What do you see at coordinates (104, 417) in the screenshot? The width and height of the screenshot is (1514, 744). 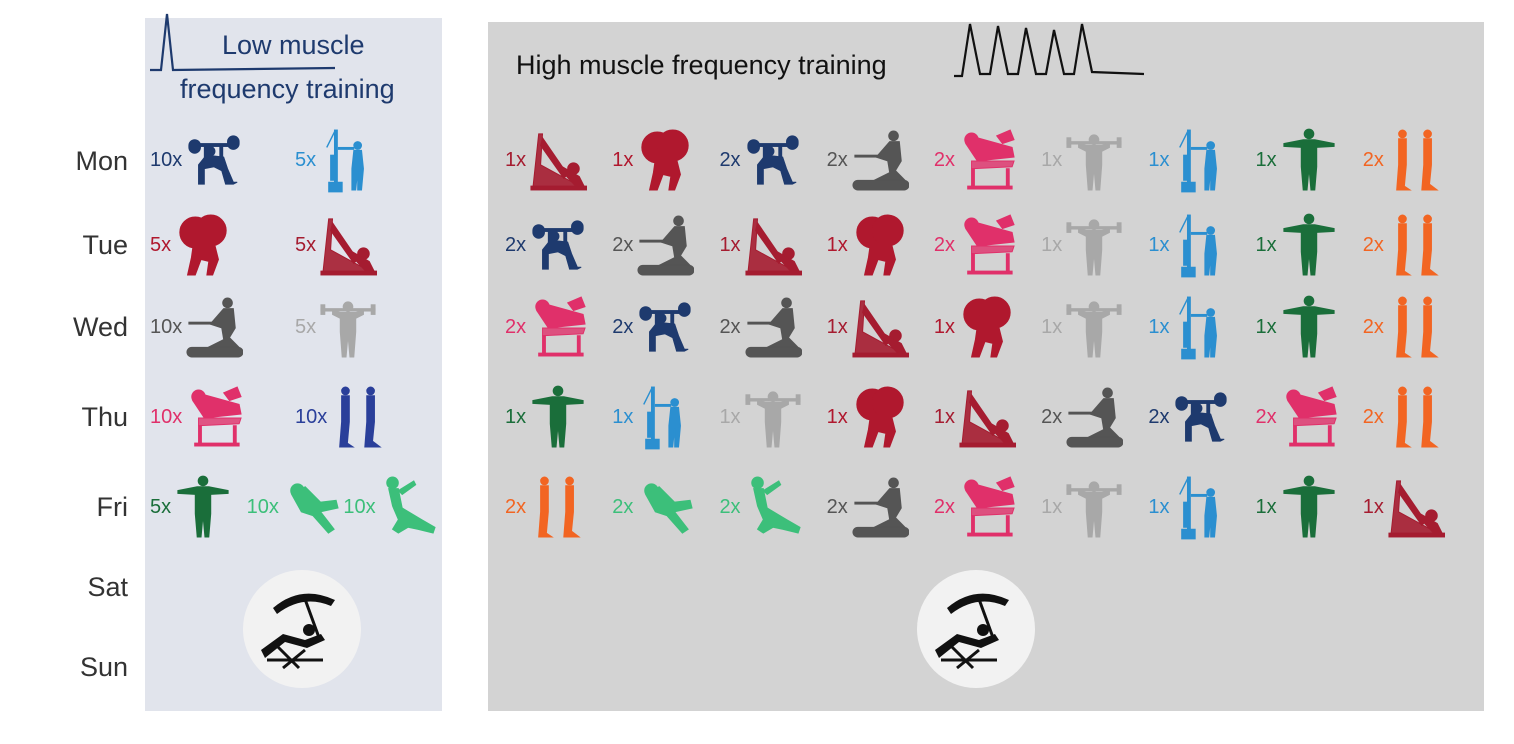 I see `day-label-thu: Thu` at bounding box center [104, 417].